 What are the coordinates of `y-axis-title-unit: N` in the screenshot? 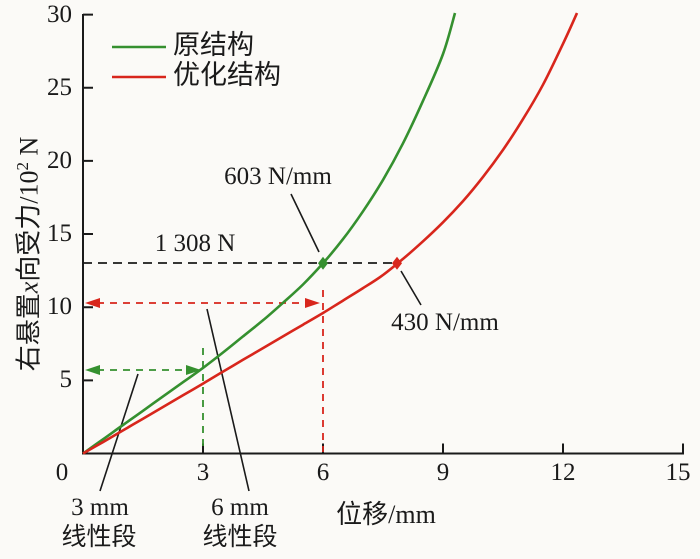 It's located at (29, 149).